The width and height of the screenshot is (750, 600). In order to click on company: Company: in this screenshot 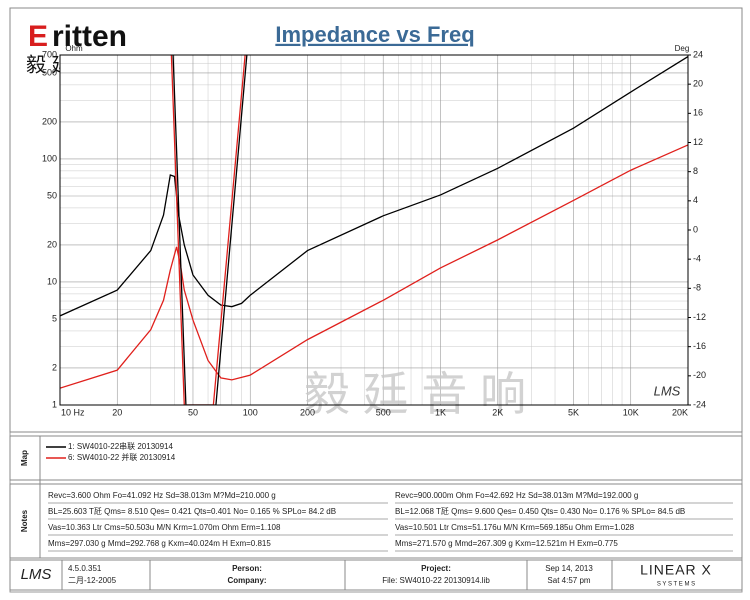, I will do `click(246, 580)`.